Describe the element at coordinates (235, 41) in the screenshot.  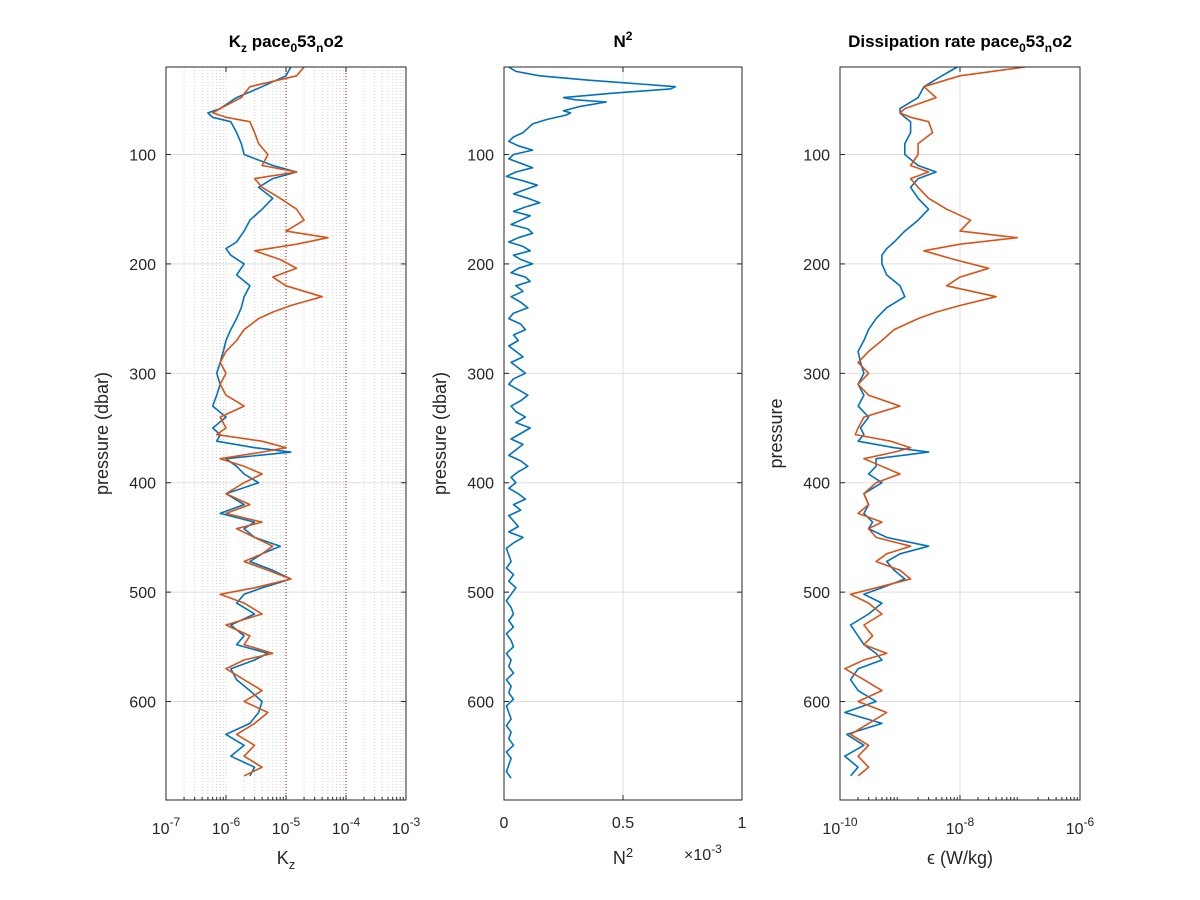
I see `kz-title-main: K` at that location.